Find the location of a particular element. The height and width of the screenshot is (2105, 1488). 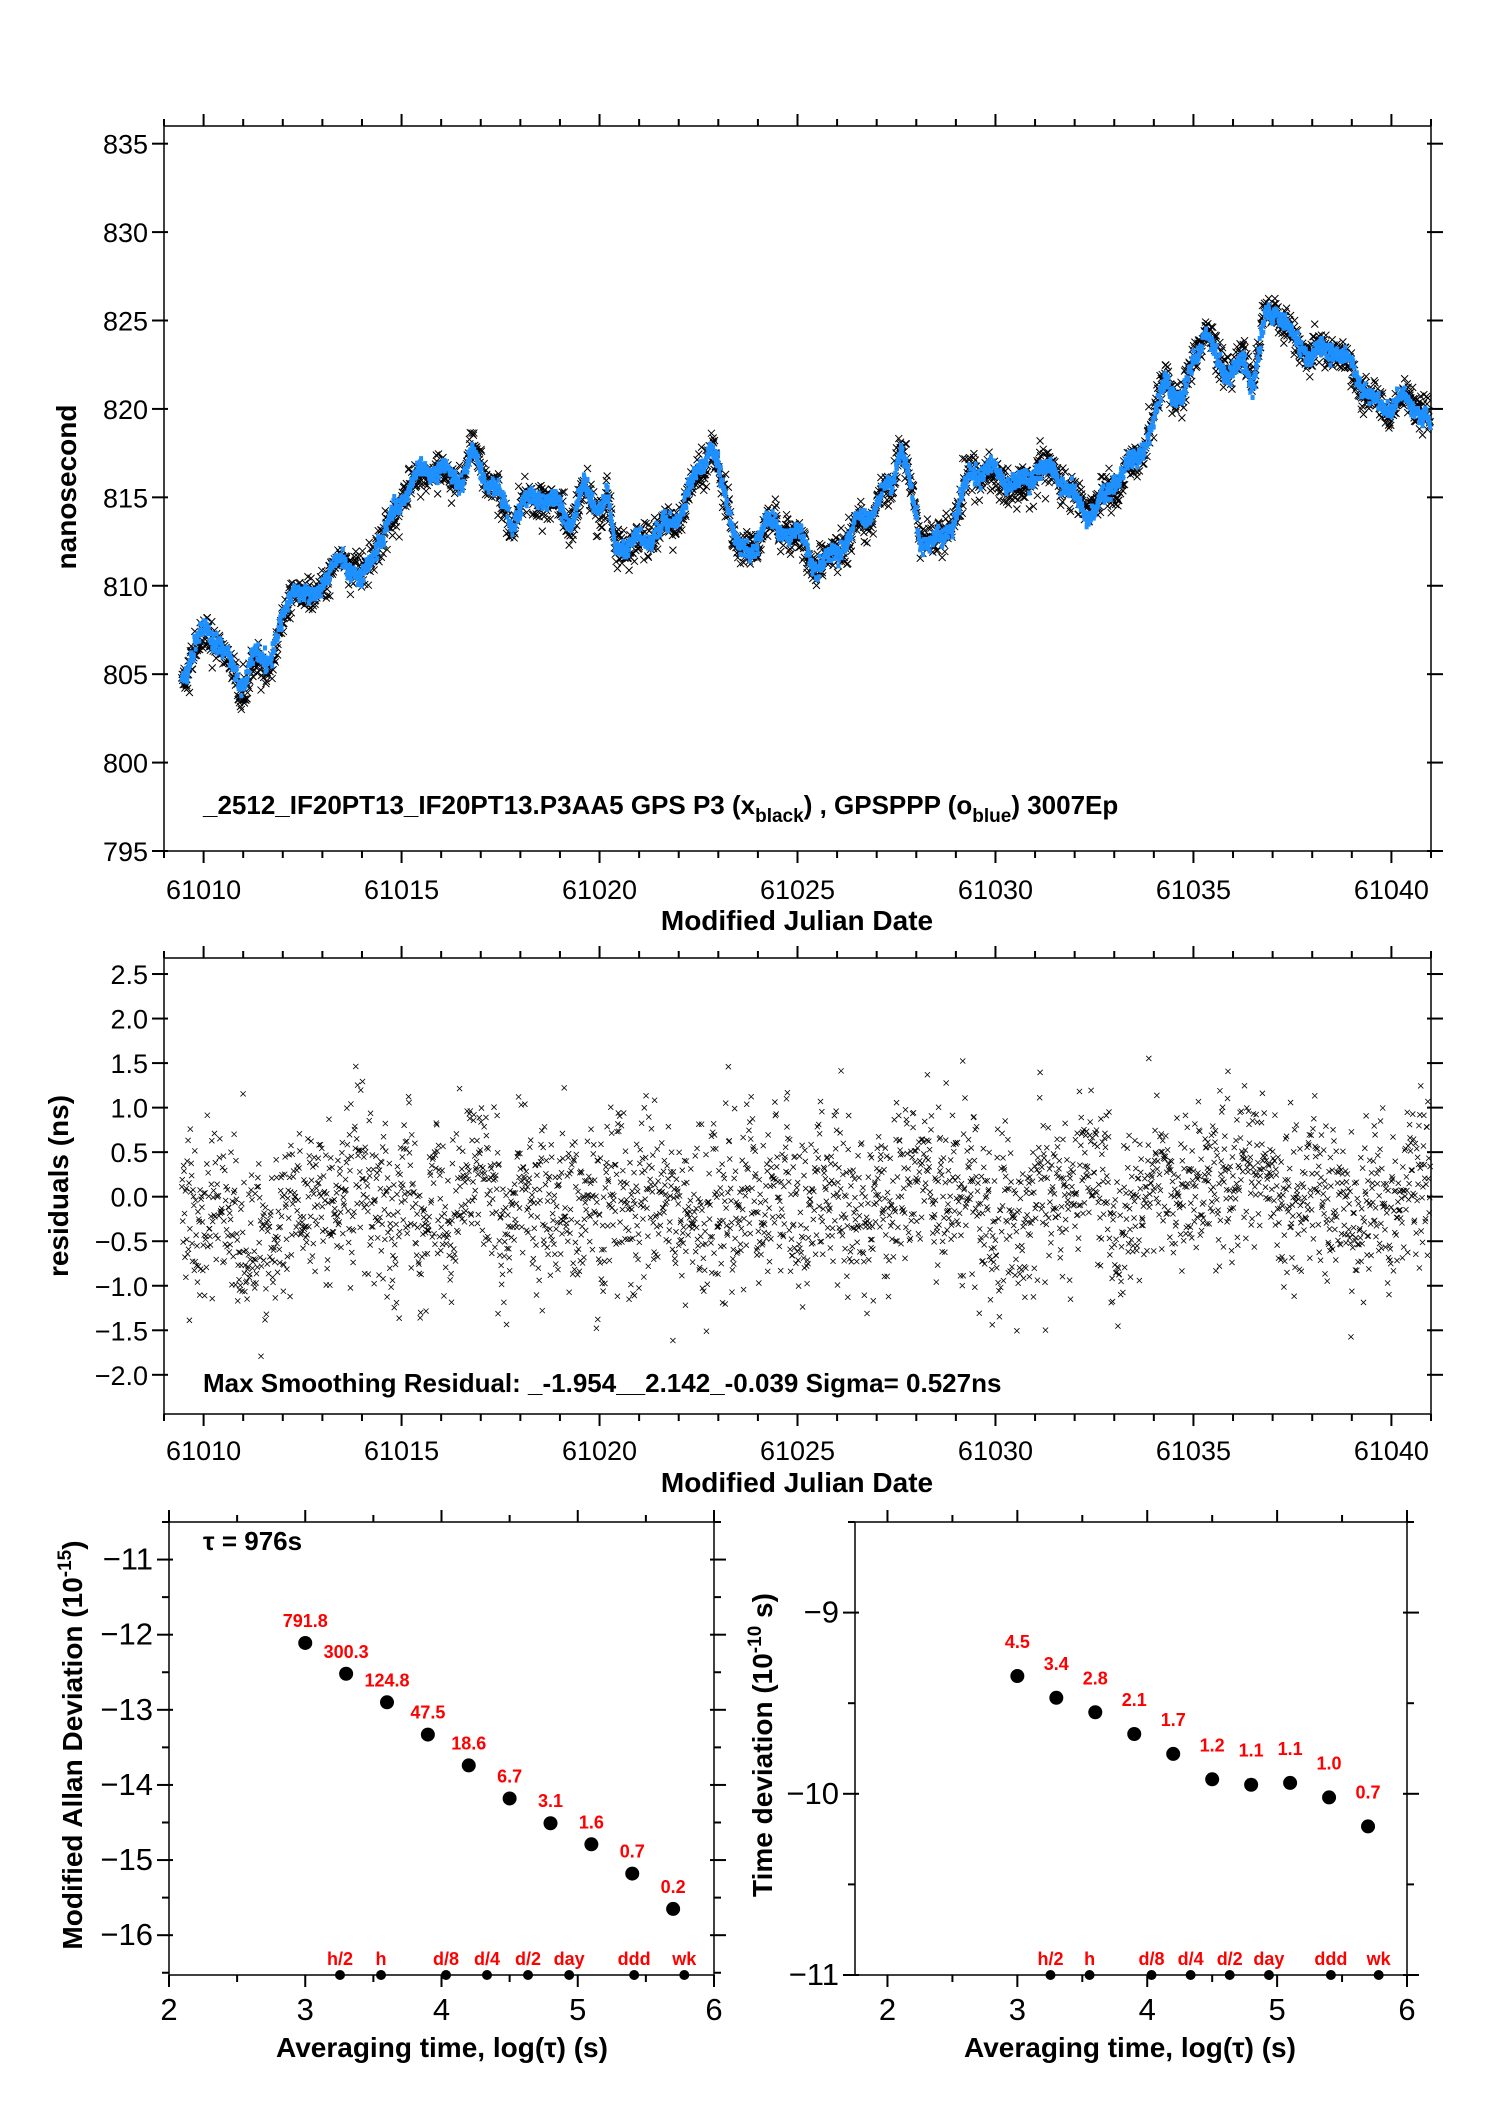

y-tick-label: 815 is located at coordinates (125, 498).